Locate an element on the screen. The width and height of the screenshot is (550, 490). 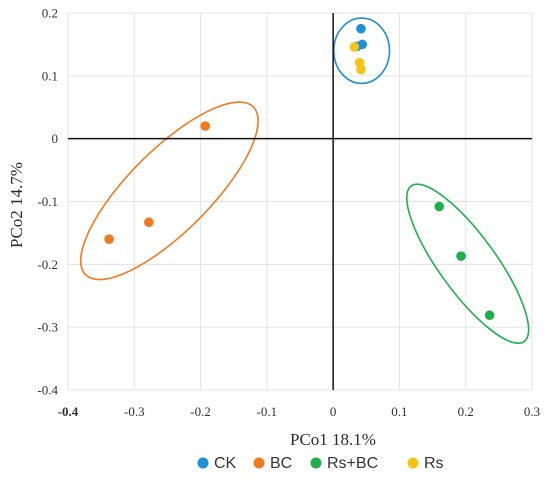
x-tick-label: -0.4 is located at coordinates (68, 411).